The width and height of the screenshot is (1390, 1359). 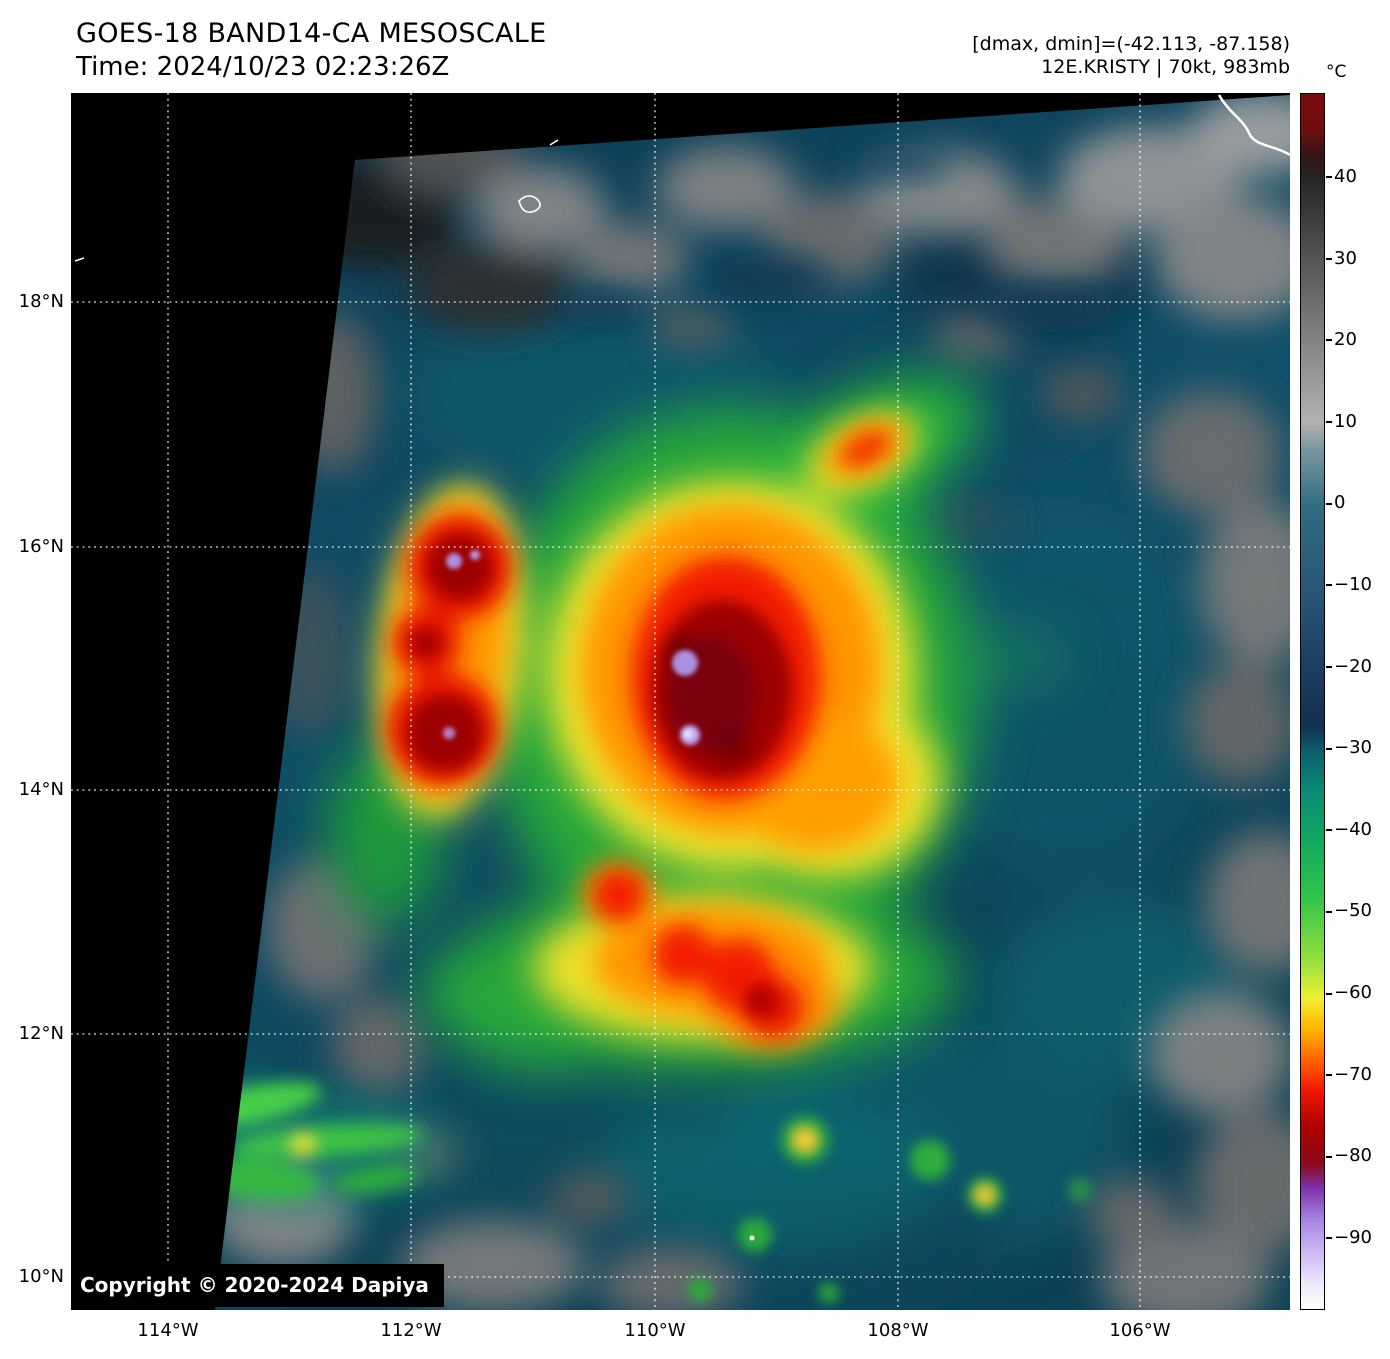 What do you see at coordinates (1345, 339) in the screenshot?
I see `colorbar-tick-label: 20` at bounding box center [1345, 339].